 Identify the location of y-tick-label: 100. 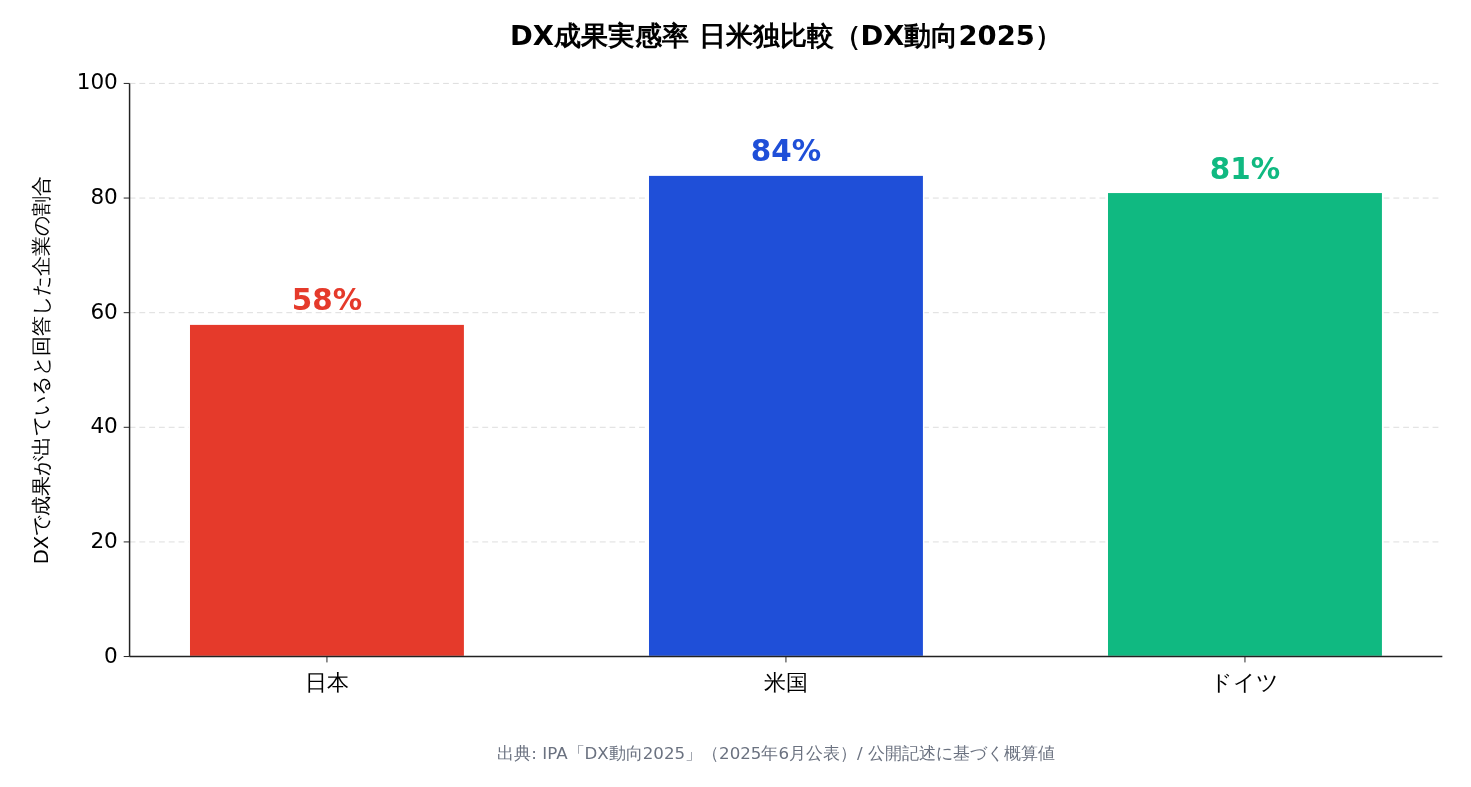
(97, 82).